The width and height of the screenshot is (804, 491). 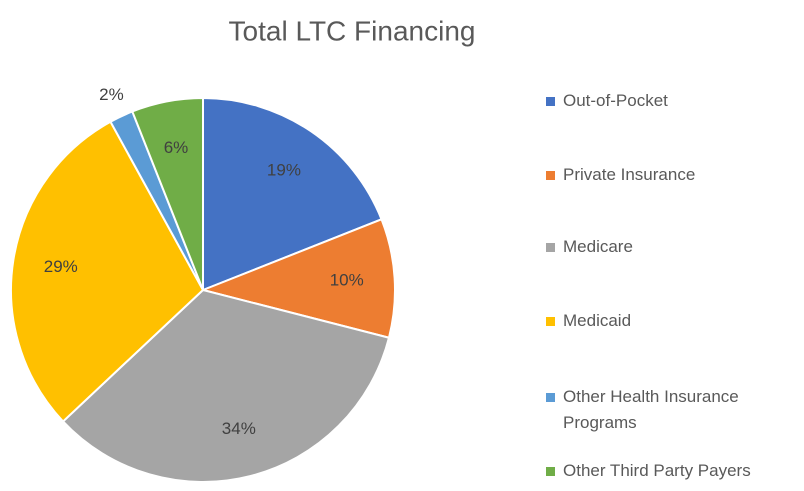 What do you see at coordinates (597, 320) in the screenshot?
I see `legend-label: Medicaid` at bounding box center [597, 320].